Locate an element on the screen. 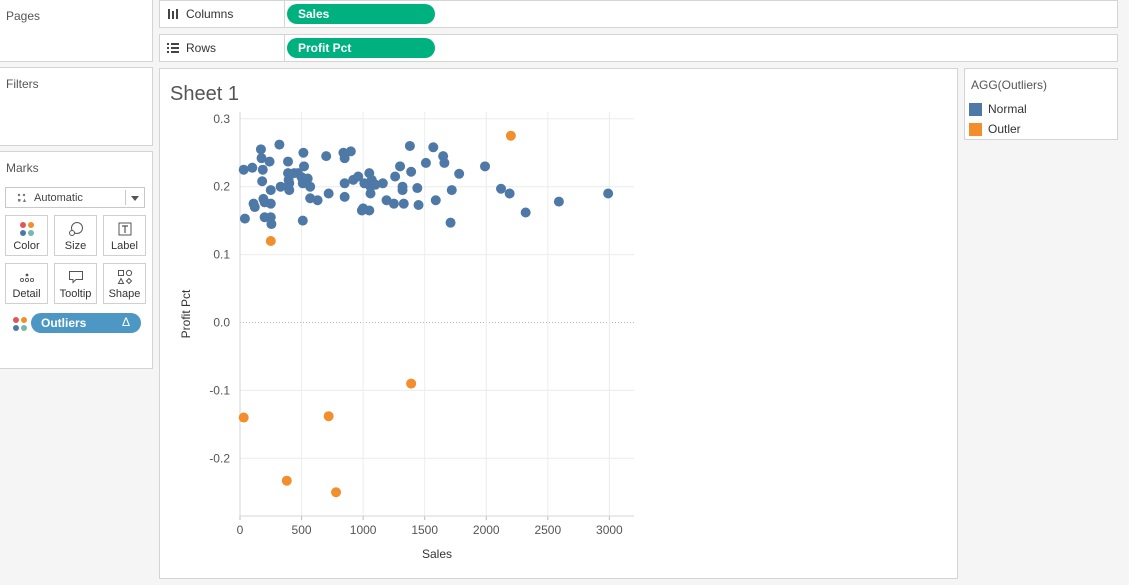  marks-title: Marks is located at coordinates (22, 168).